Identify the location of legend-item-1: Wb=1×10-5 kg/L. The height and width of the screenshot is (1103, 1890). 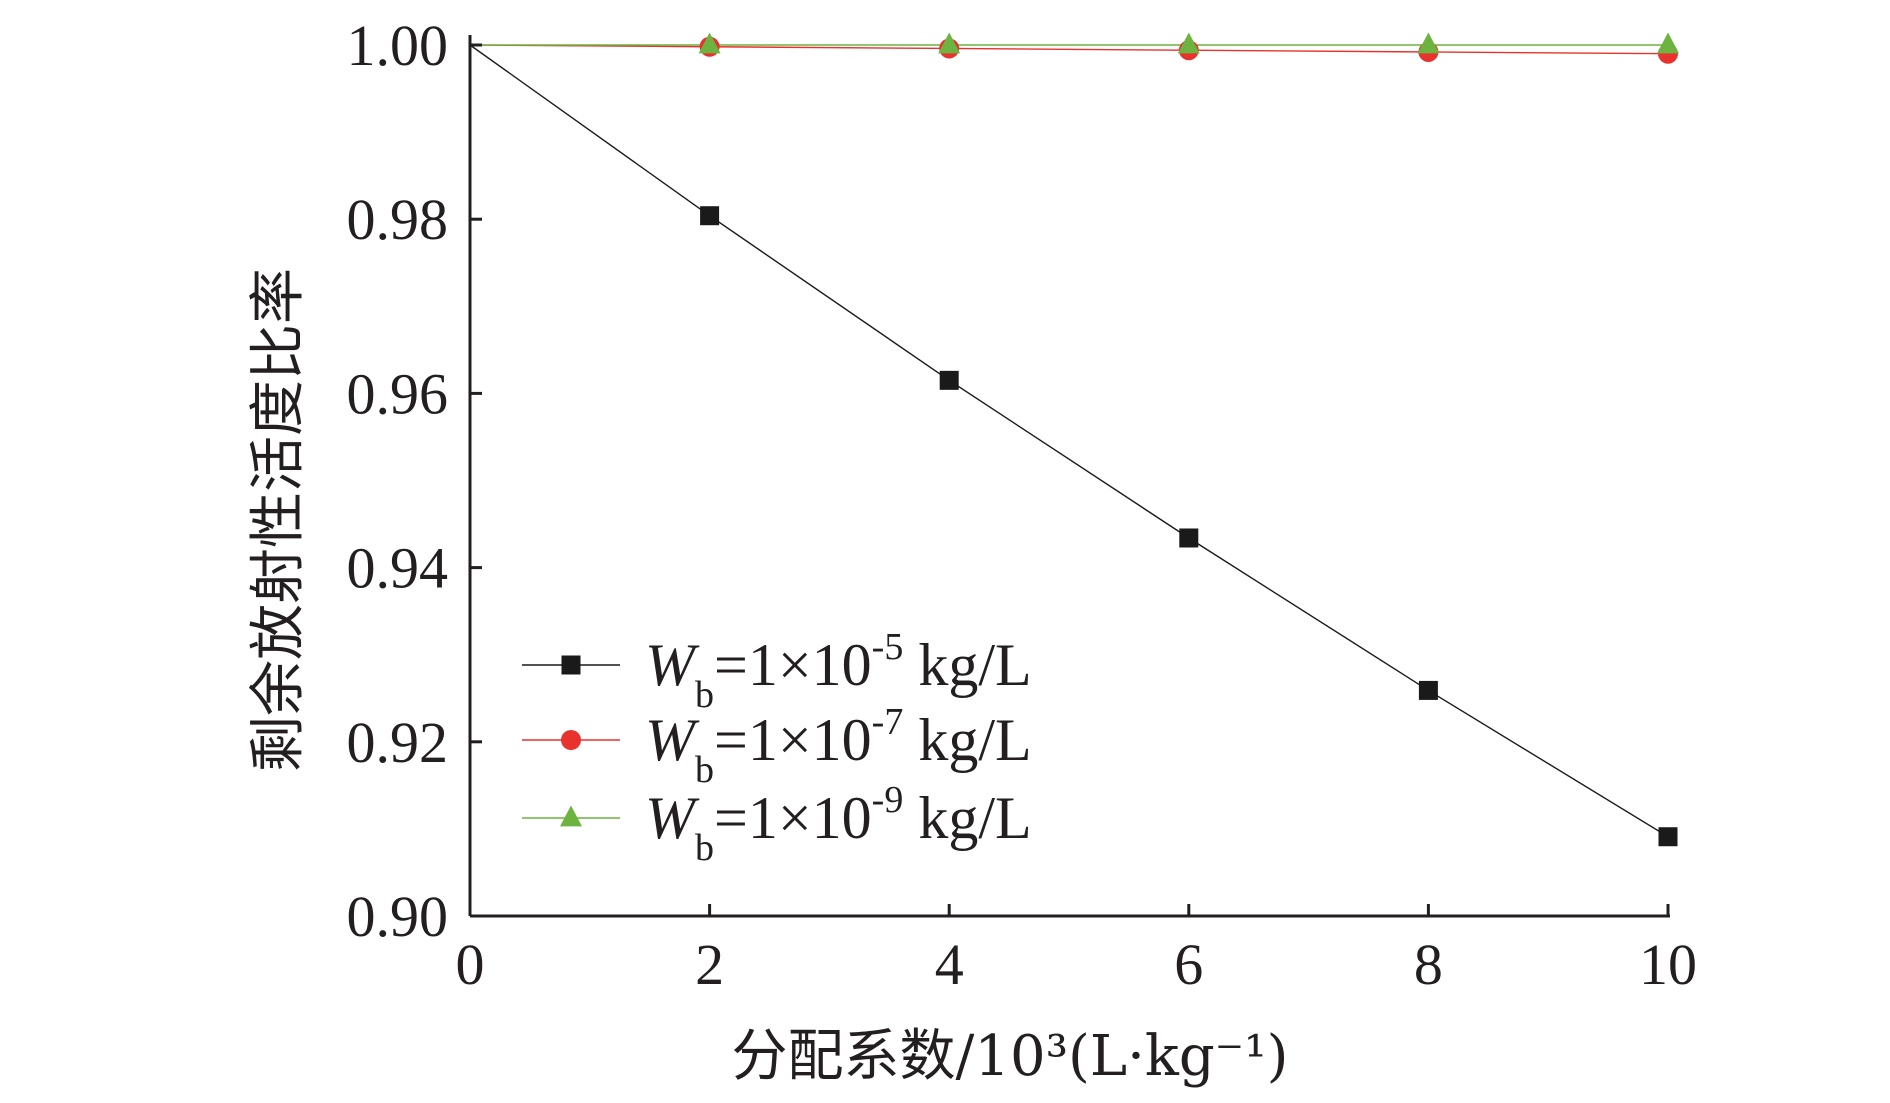
(777, 671).